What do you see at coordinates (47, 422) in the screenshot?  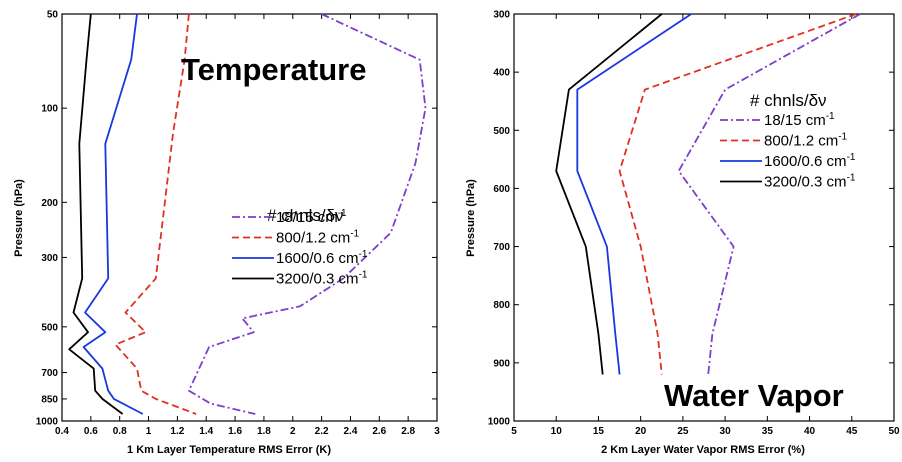 I see `temperature-y-tick-label: 1000` at bounding box center [47, 422].